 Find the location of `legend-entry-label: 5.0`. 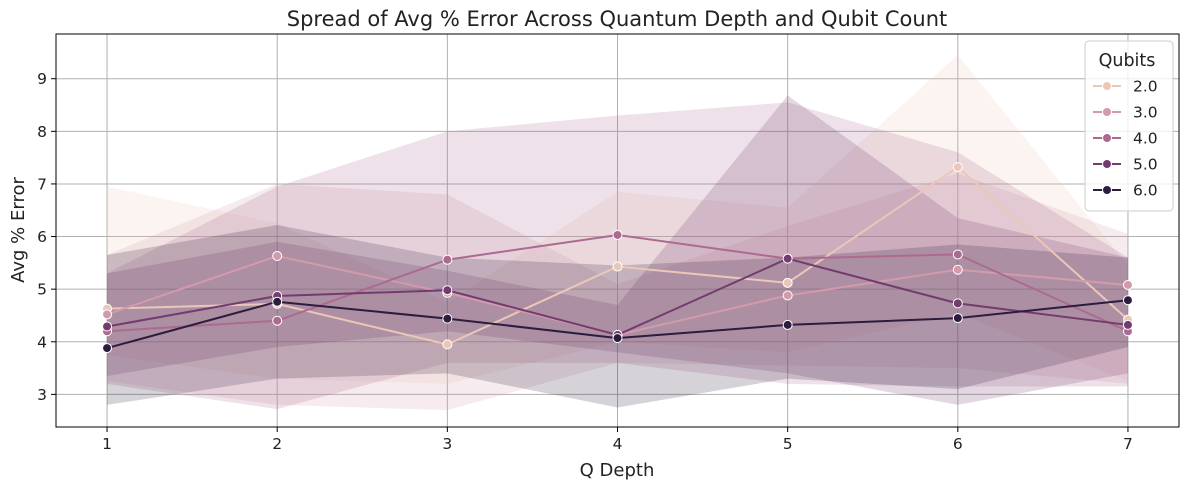

legend-entry-label: 5.0 is located at coordinates (1145, 165).